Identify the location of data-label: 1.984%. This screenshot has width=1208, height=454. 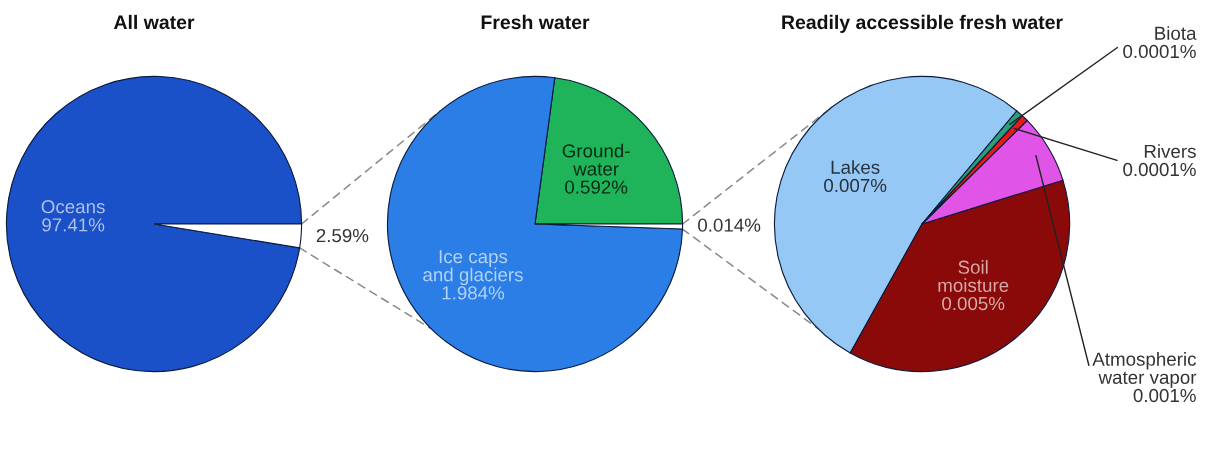
(473, 293).